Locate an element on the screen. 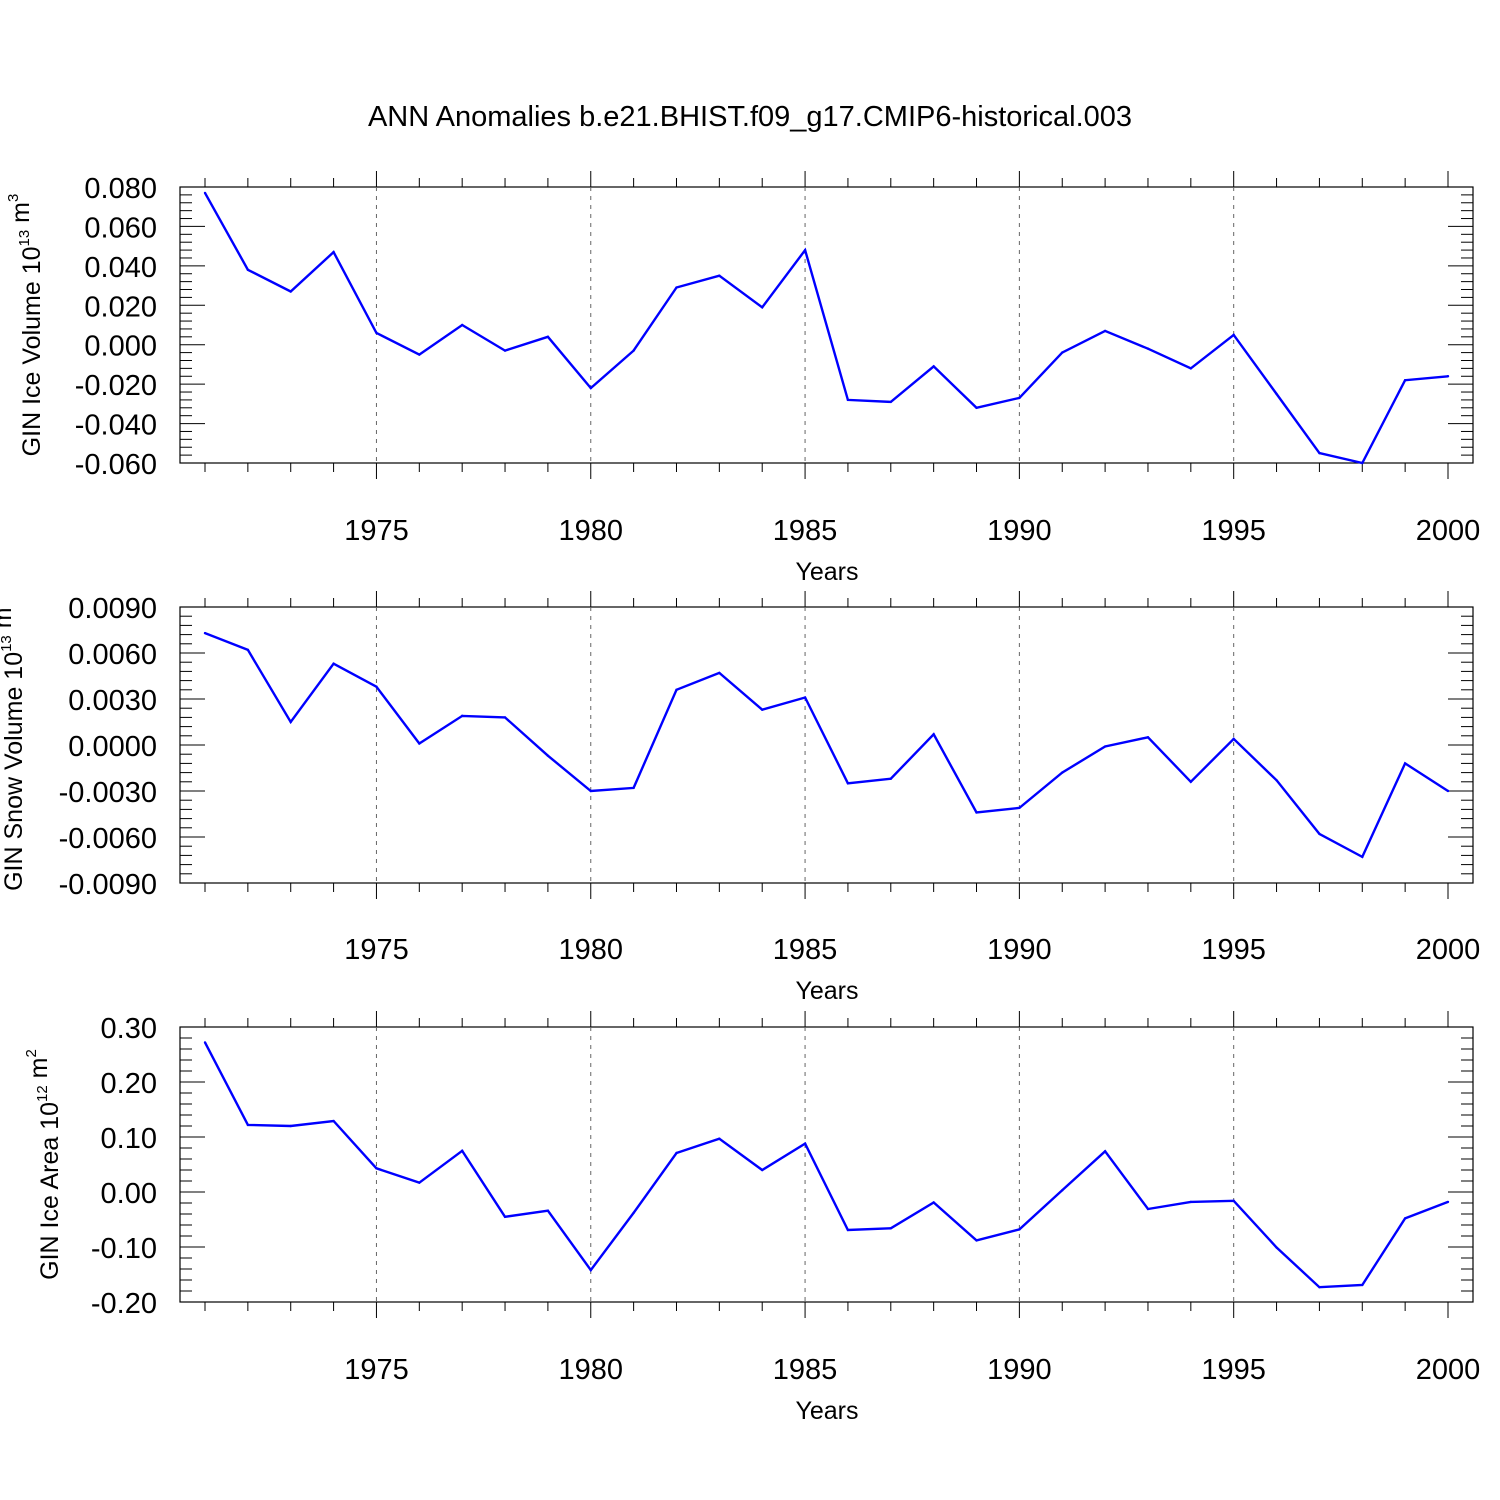 This screenshot has height=1500, width=1500. y-label-text: GIN Ice Volume 10 is located at coordinates (32, 351).